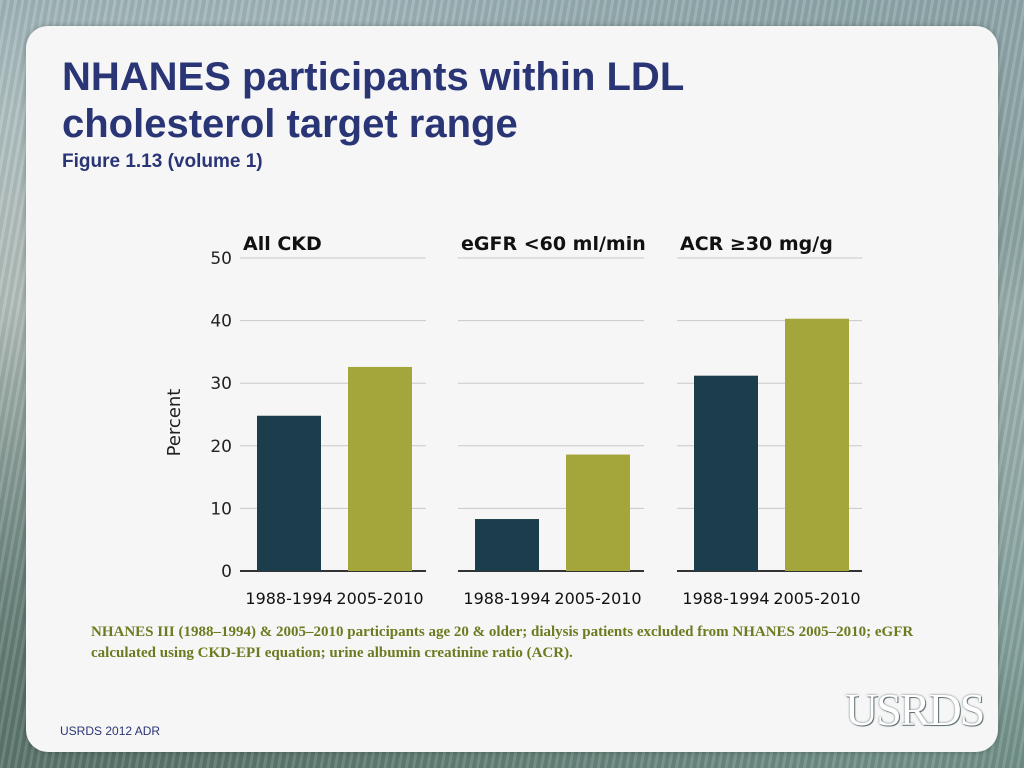  Describe the element at coordinates (756, 244) in the screenshot. I see `panel-title: ACR ≥30 mg/g` at that location.